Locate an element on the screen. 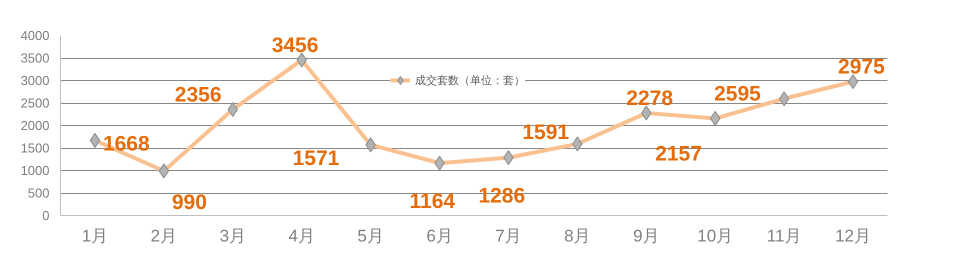 This screenshot has width=957, height=275. y-tick-label: 3500 is located at coordinates (35, 58).